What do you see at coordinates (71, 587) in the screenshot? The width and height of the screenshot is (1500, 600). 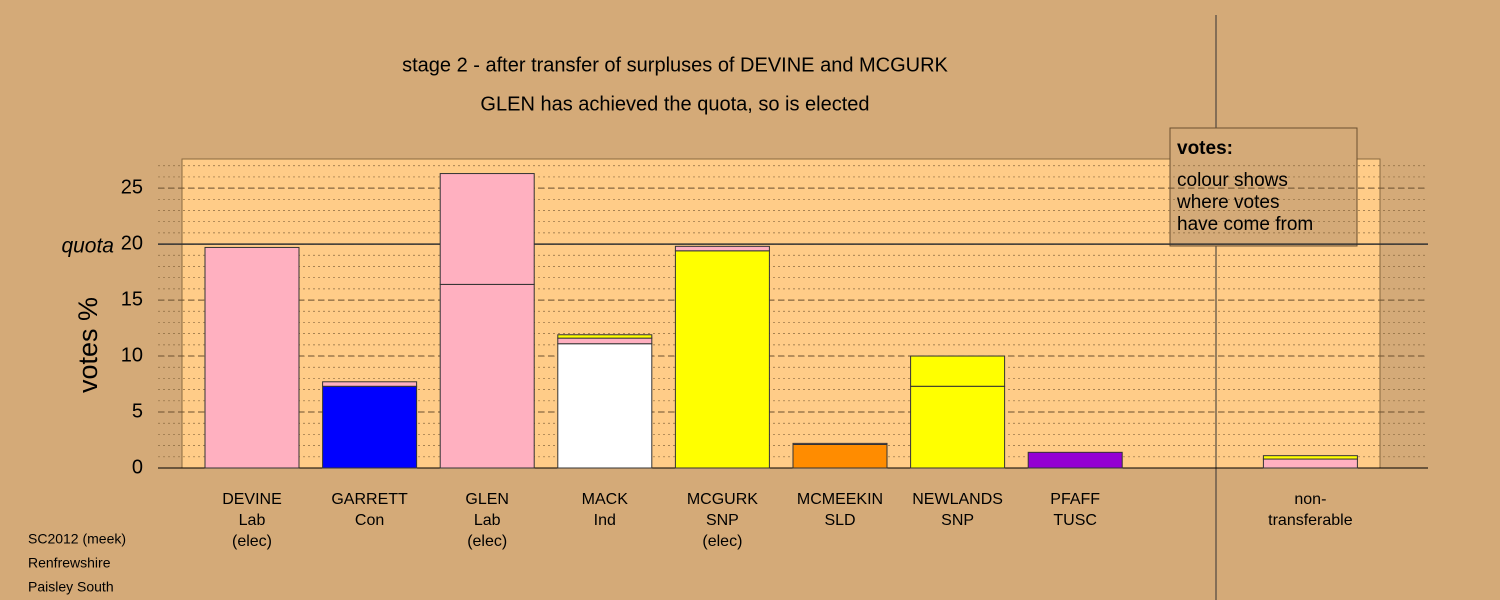 I see `footnote: Paisley South` at bounding box center [71, 587].